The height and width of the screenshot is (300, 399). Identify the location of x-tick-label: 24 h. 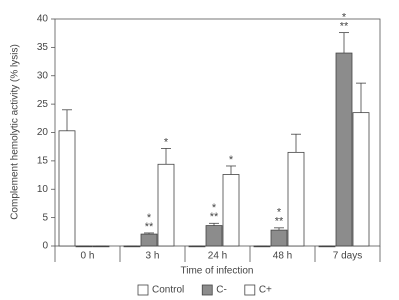
(217, 256).